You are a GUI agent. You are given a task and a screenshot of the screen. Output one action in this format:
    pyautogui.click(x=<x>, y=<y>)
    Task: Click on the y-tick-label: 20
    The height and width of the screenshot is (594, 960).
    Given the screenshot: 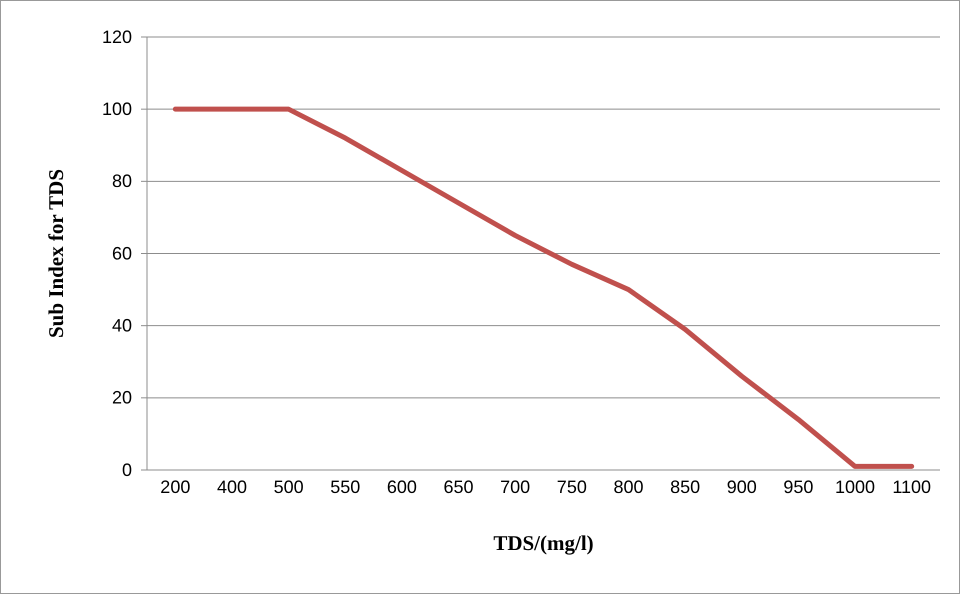 What is the action you would take?
    pyautogui.click(x=122, y=398)
    